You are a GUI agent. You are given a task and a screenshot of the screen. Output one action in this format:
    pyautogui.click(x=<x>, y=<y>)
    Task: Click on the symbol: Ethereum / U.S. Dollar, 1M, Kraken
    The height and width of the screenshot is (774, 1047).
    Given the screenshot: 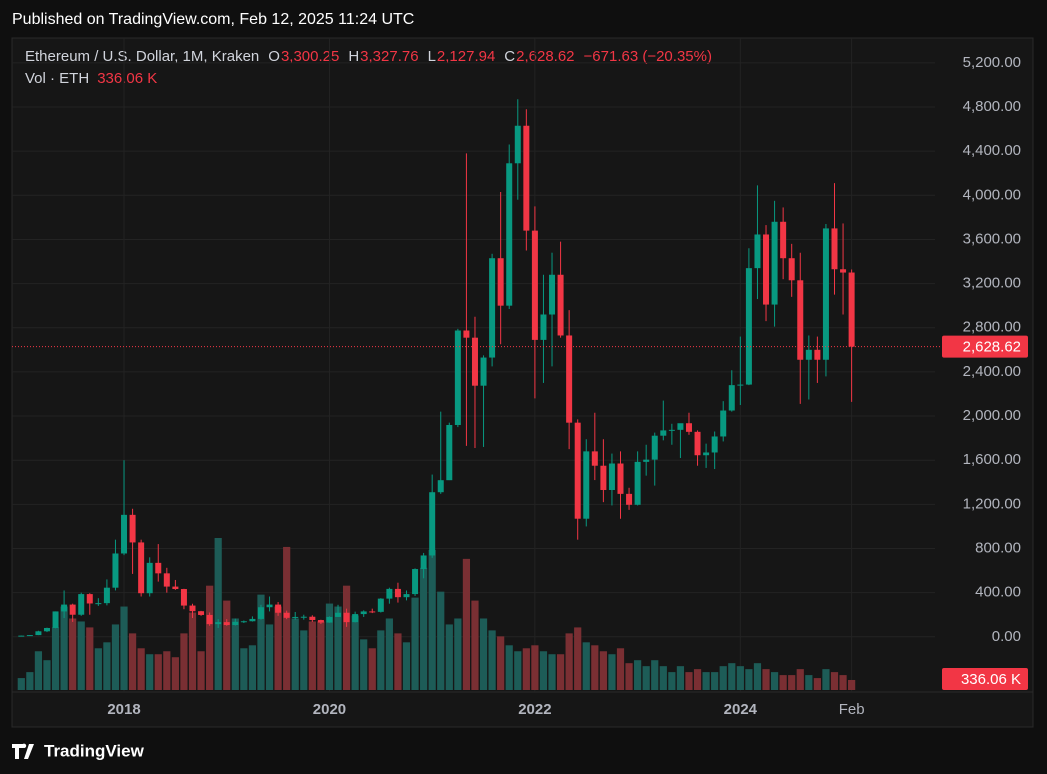 What is the action you would take?
    pyautogui.click(x=142, y=56)
    